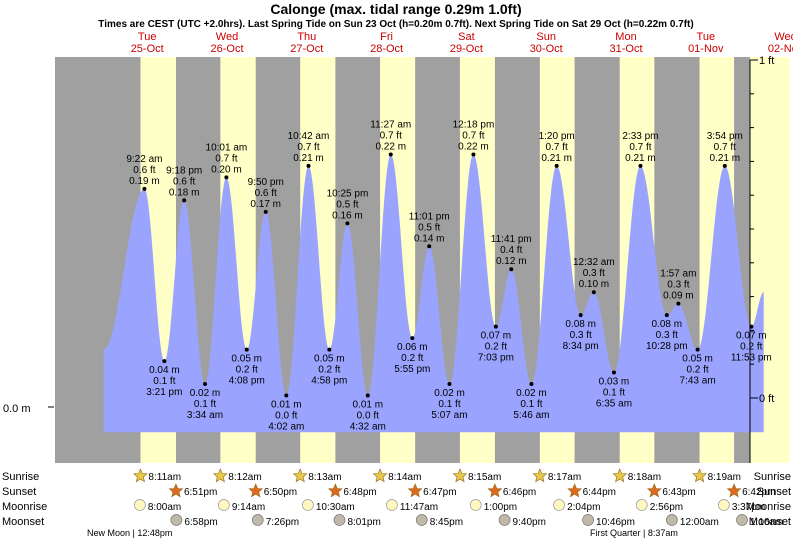 This screenshot has width=793, height=539. What do you see at coordinates (386, 37) in the screenshot?
I see `day-header-dow: Fri` at bounding box center [386, 37].